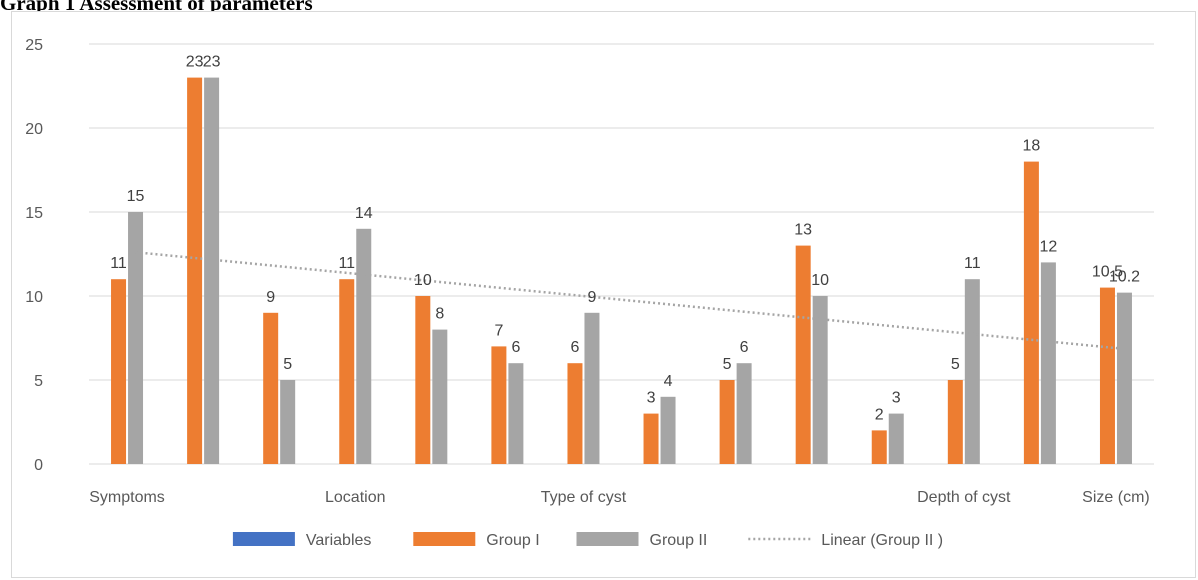 Image resolution: width=1198 pixels, height=580 pixels. Describe the element at coordinates (34, 297) in the screenshot. I see `y-tick-label: 10` at that location.